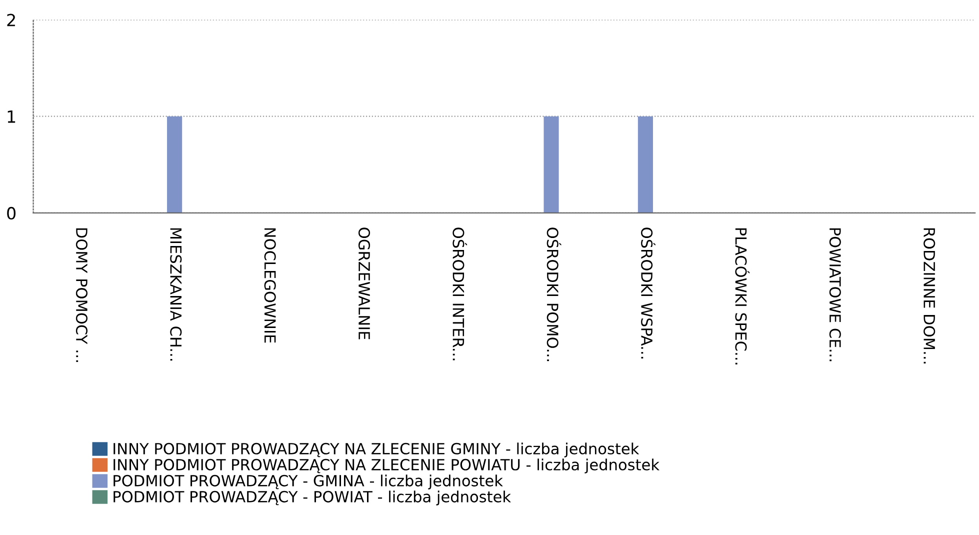  What do you see at coordinates (11, 20) in the screenshot?
I see `y-tick-label: 2` at bounding box center [11, 20].